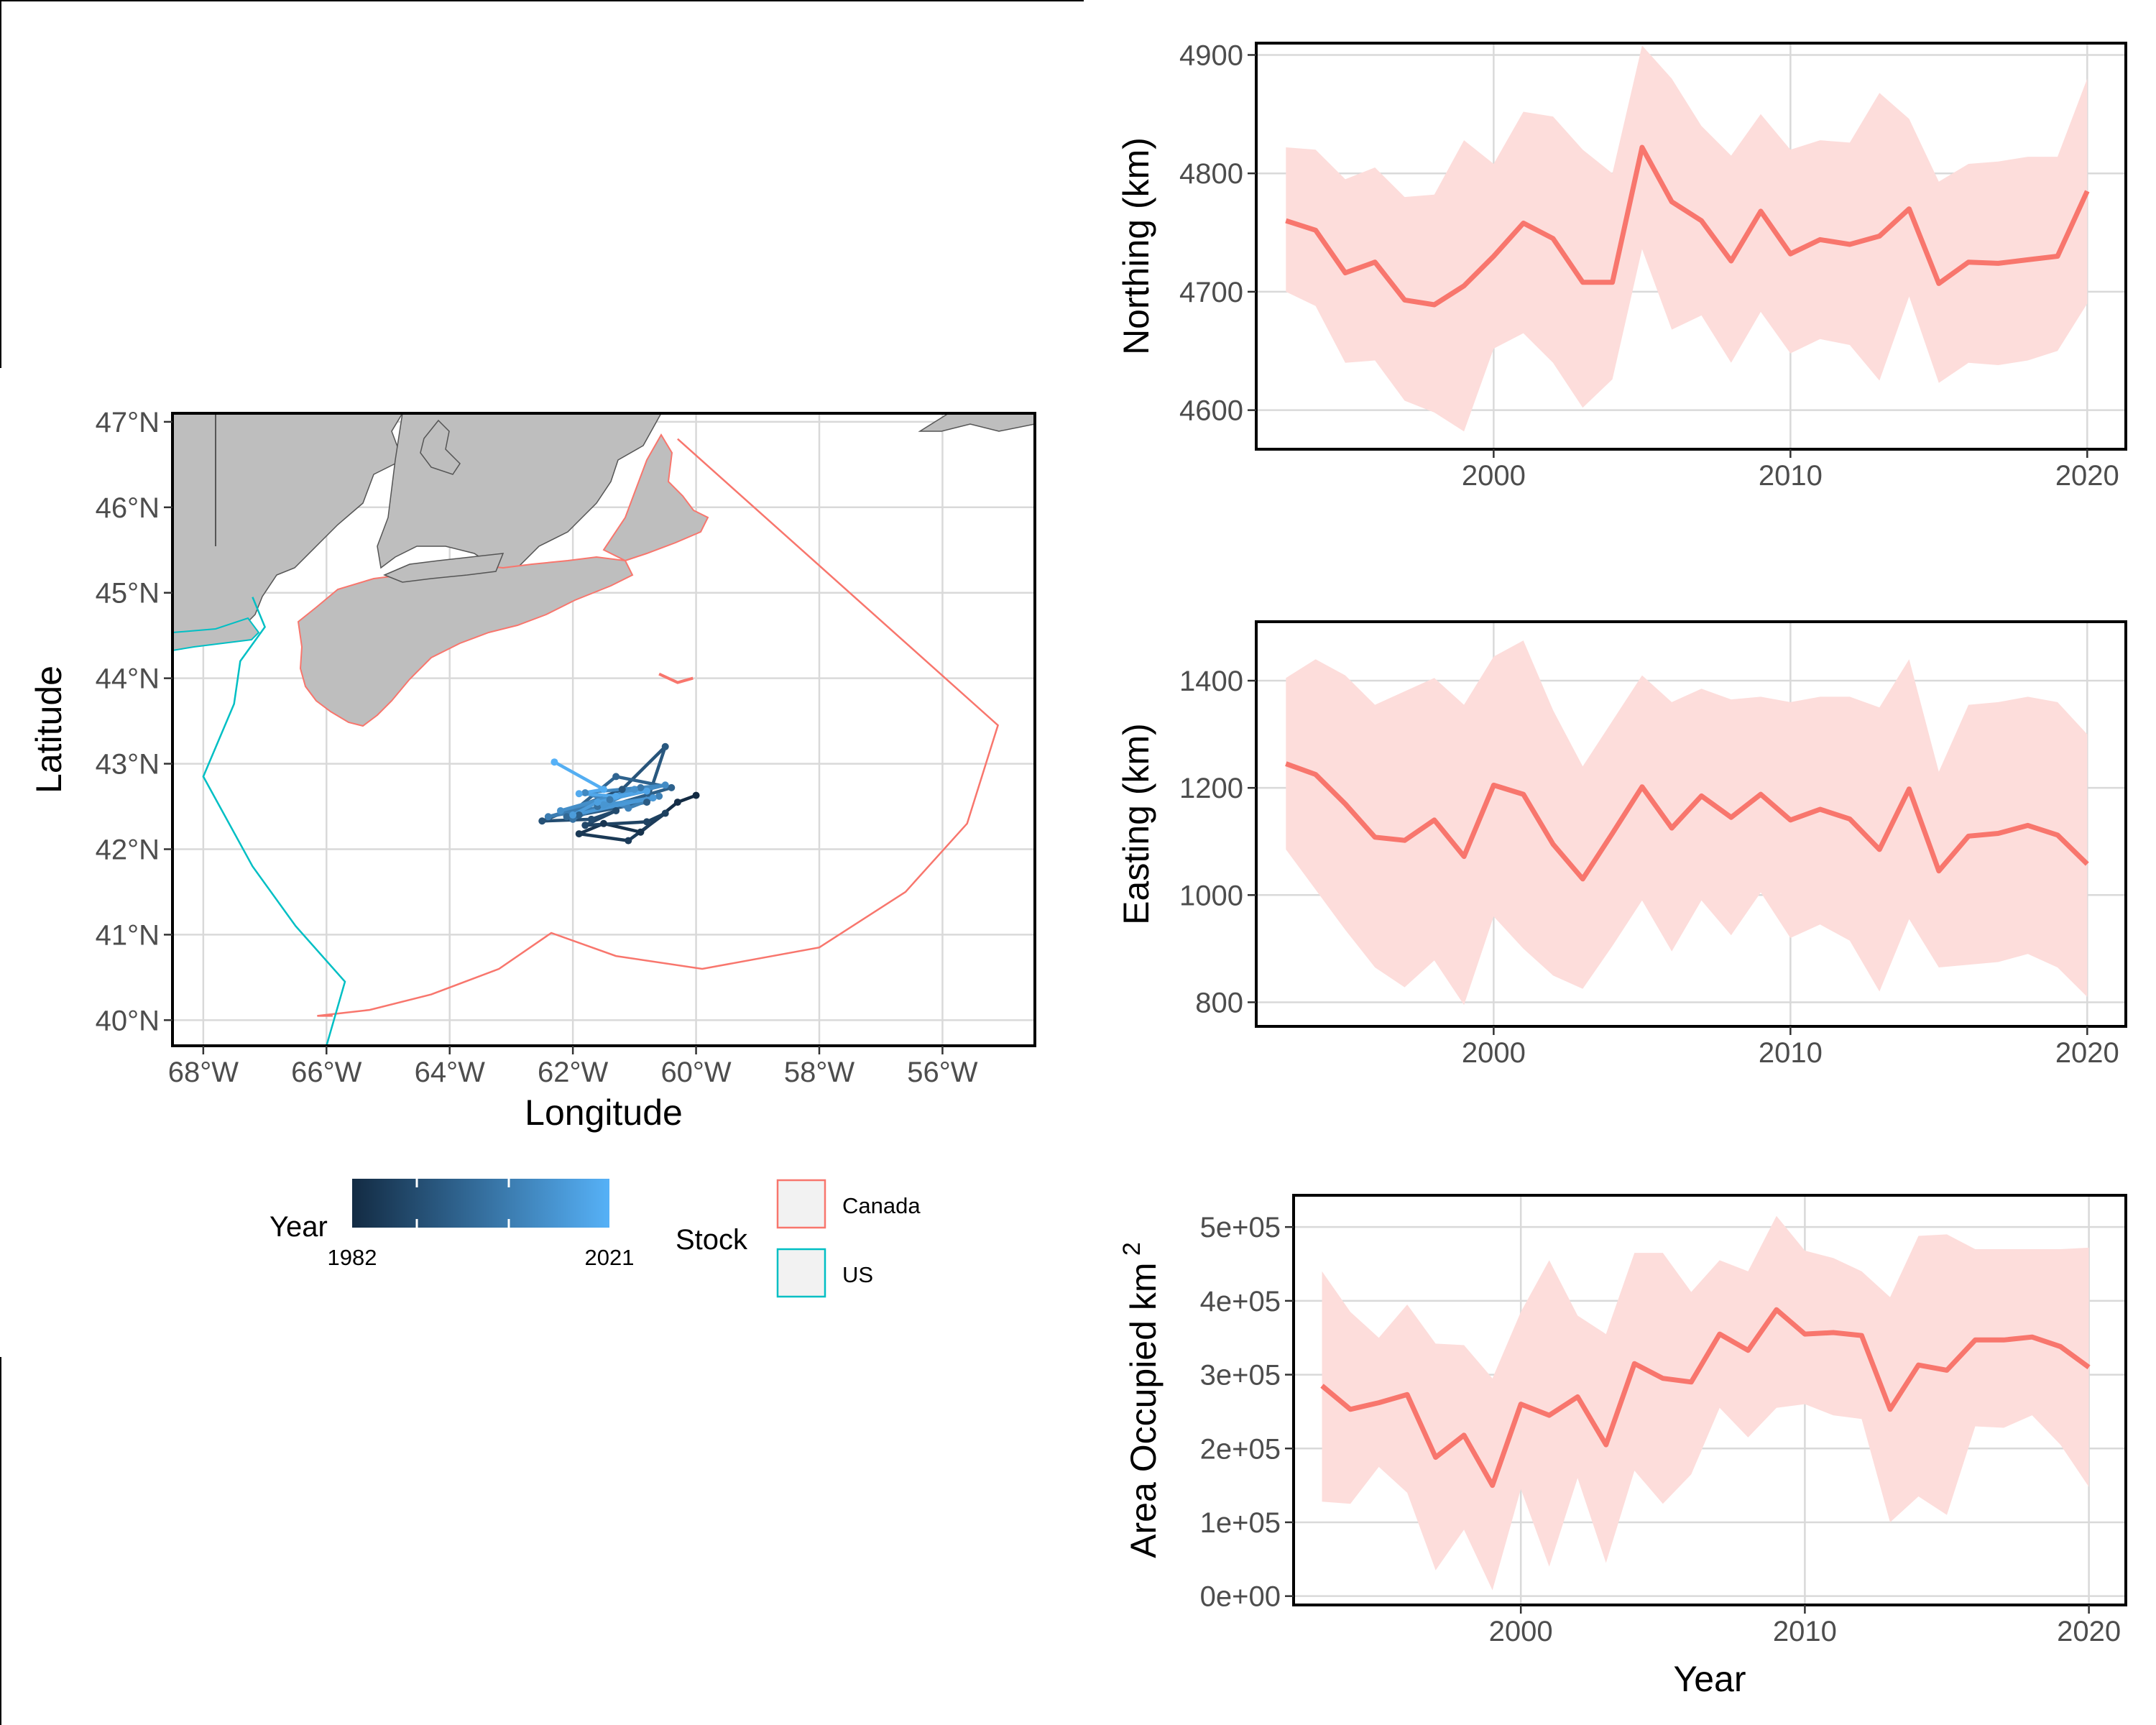 The width and height of the screenshot is (2156, 1725). What do you see at coordinates (1240, 1523) in the screenshot?
I see `area-ytick-label-1: 1e+05` at bounding box center [1240, 1523].